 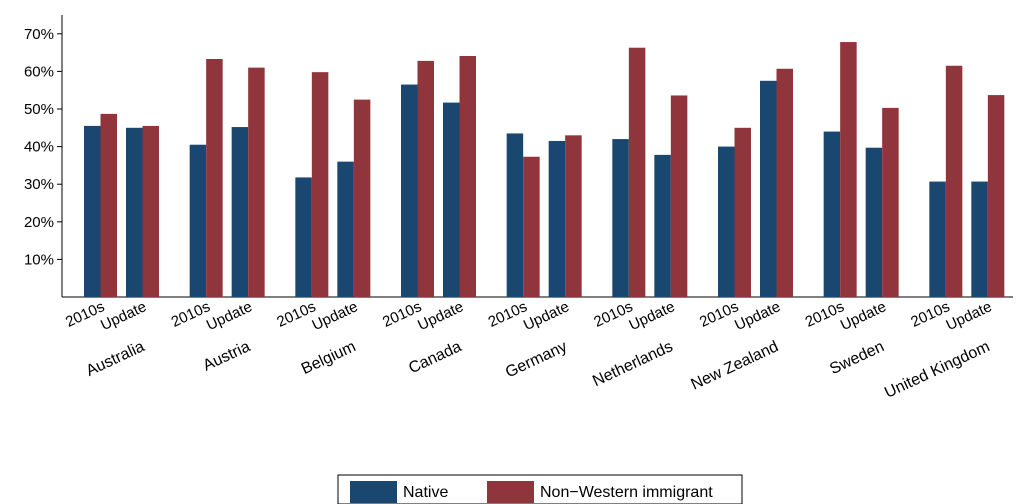 What do you see at coordinates (425, 492) in the screenshot?
I see `legend-label-native: Native` at bounding box center [425, 492].